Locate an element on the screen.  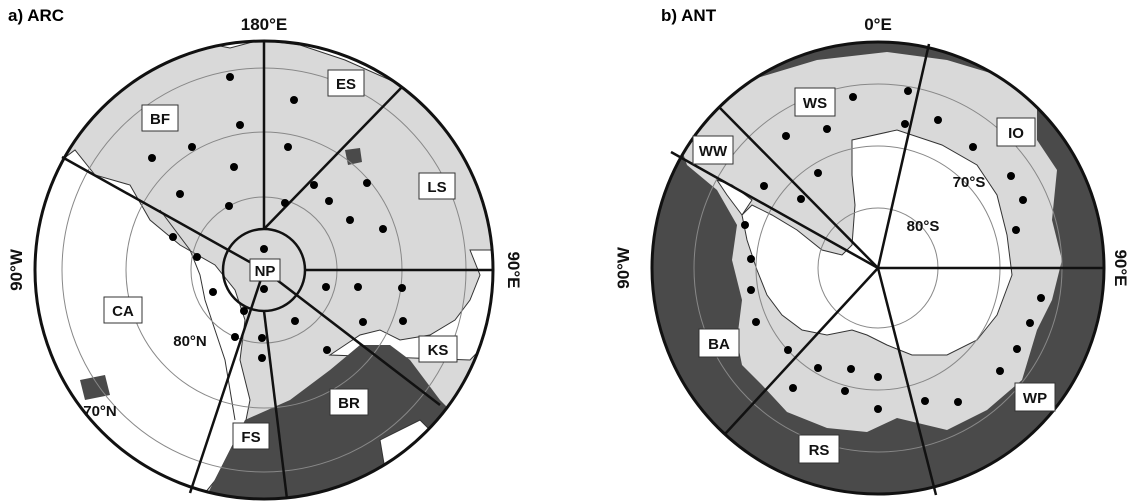
region-ba: BA is located at coordinates (719, 343).